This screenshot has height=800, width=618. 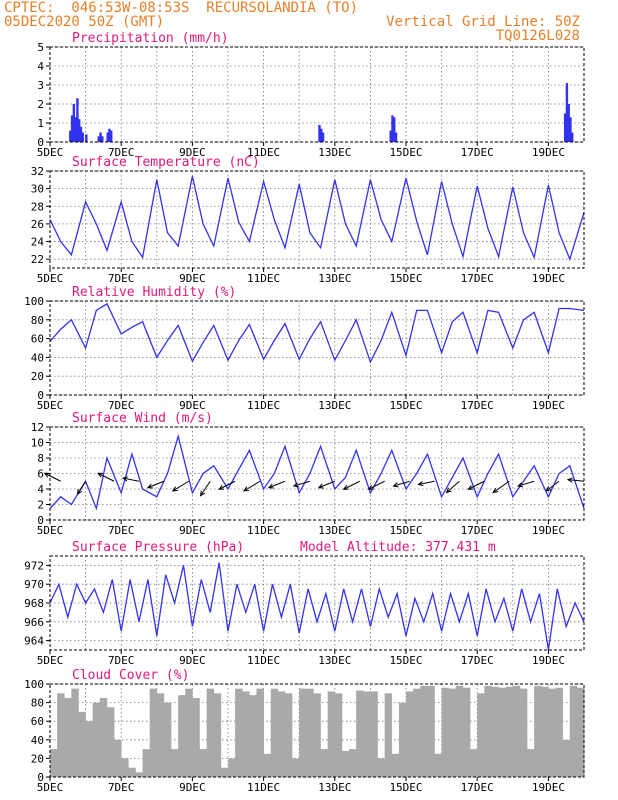 What do you see at coordinates (477, 278) in the screenshot?
I see `temp-xtick-label: 17DEC` at bounding box center [477, 278].